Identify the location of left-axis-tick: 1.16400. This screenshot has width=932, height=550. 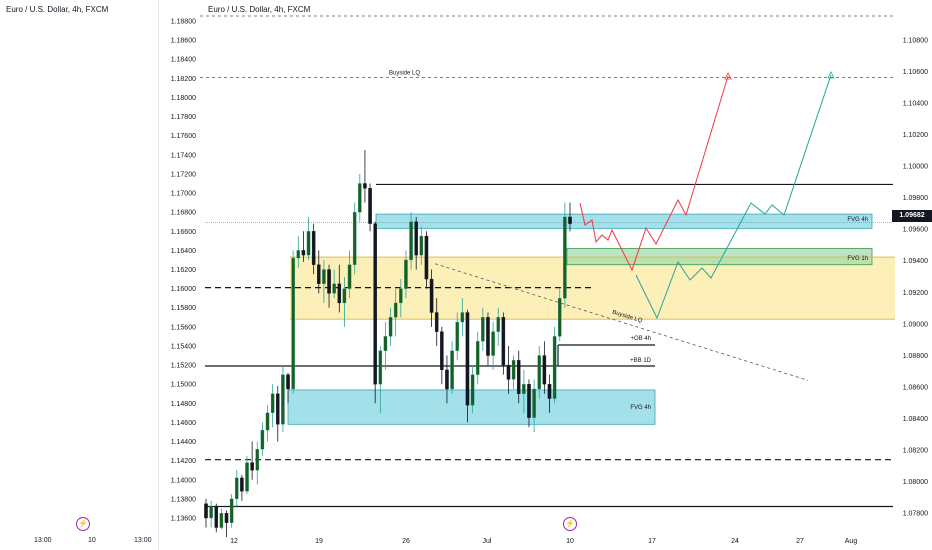
(183, 251).